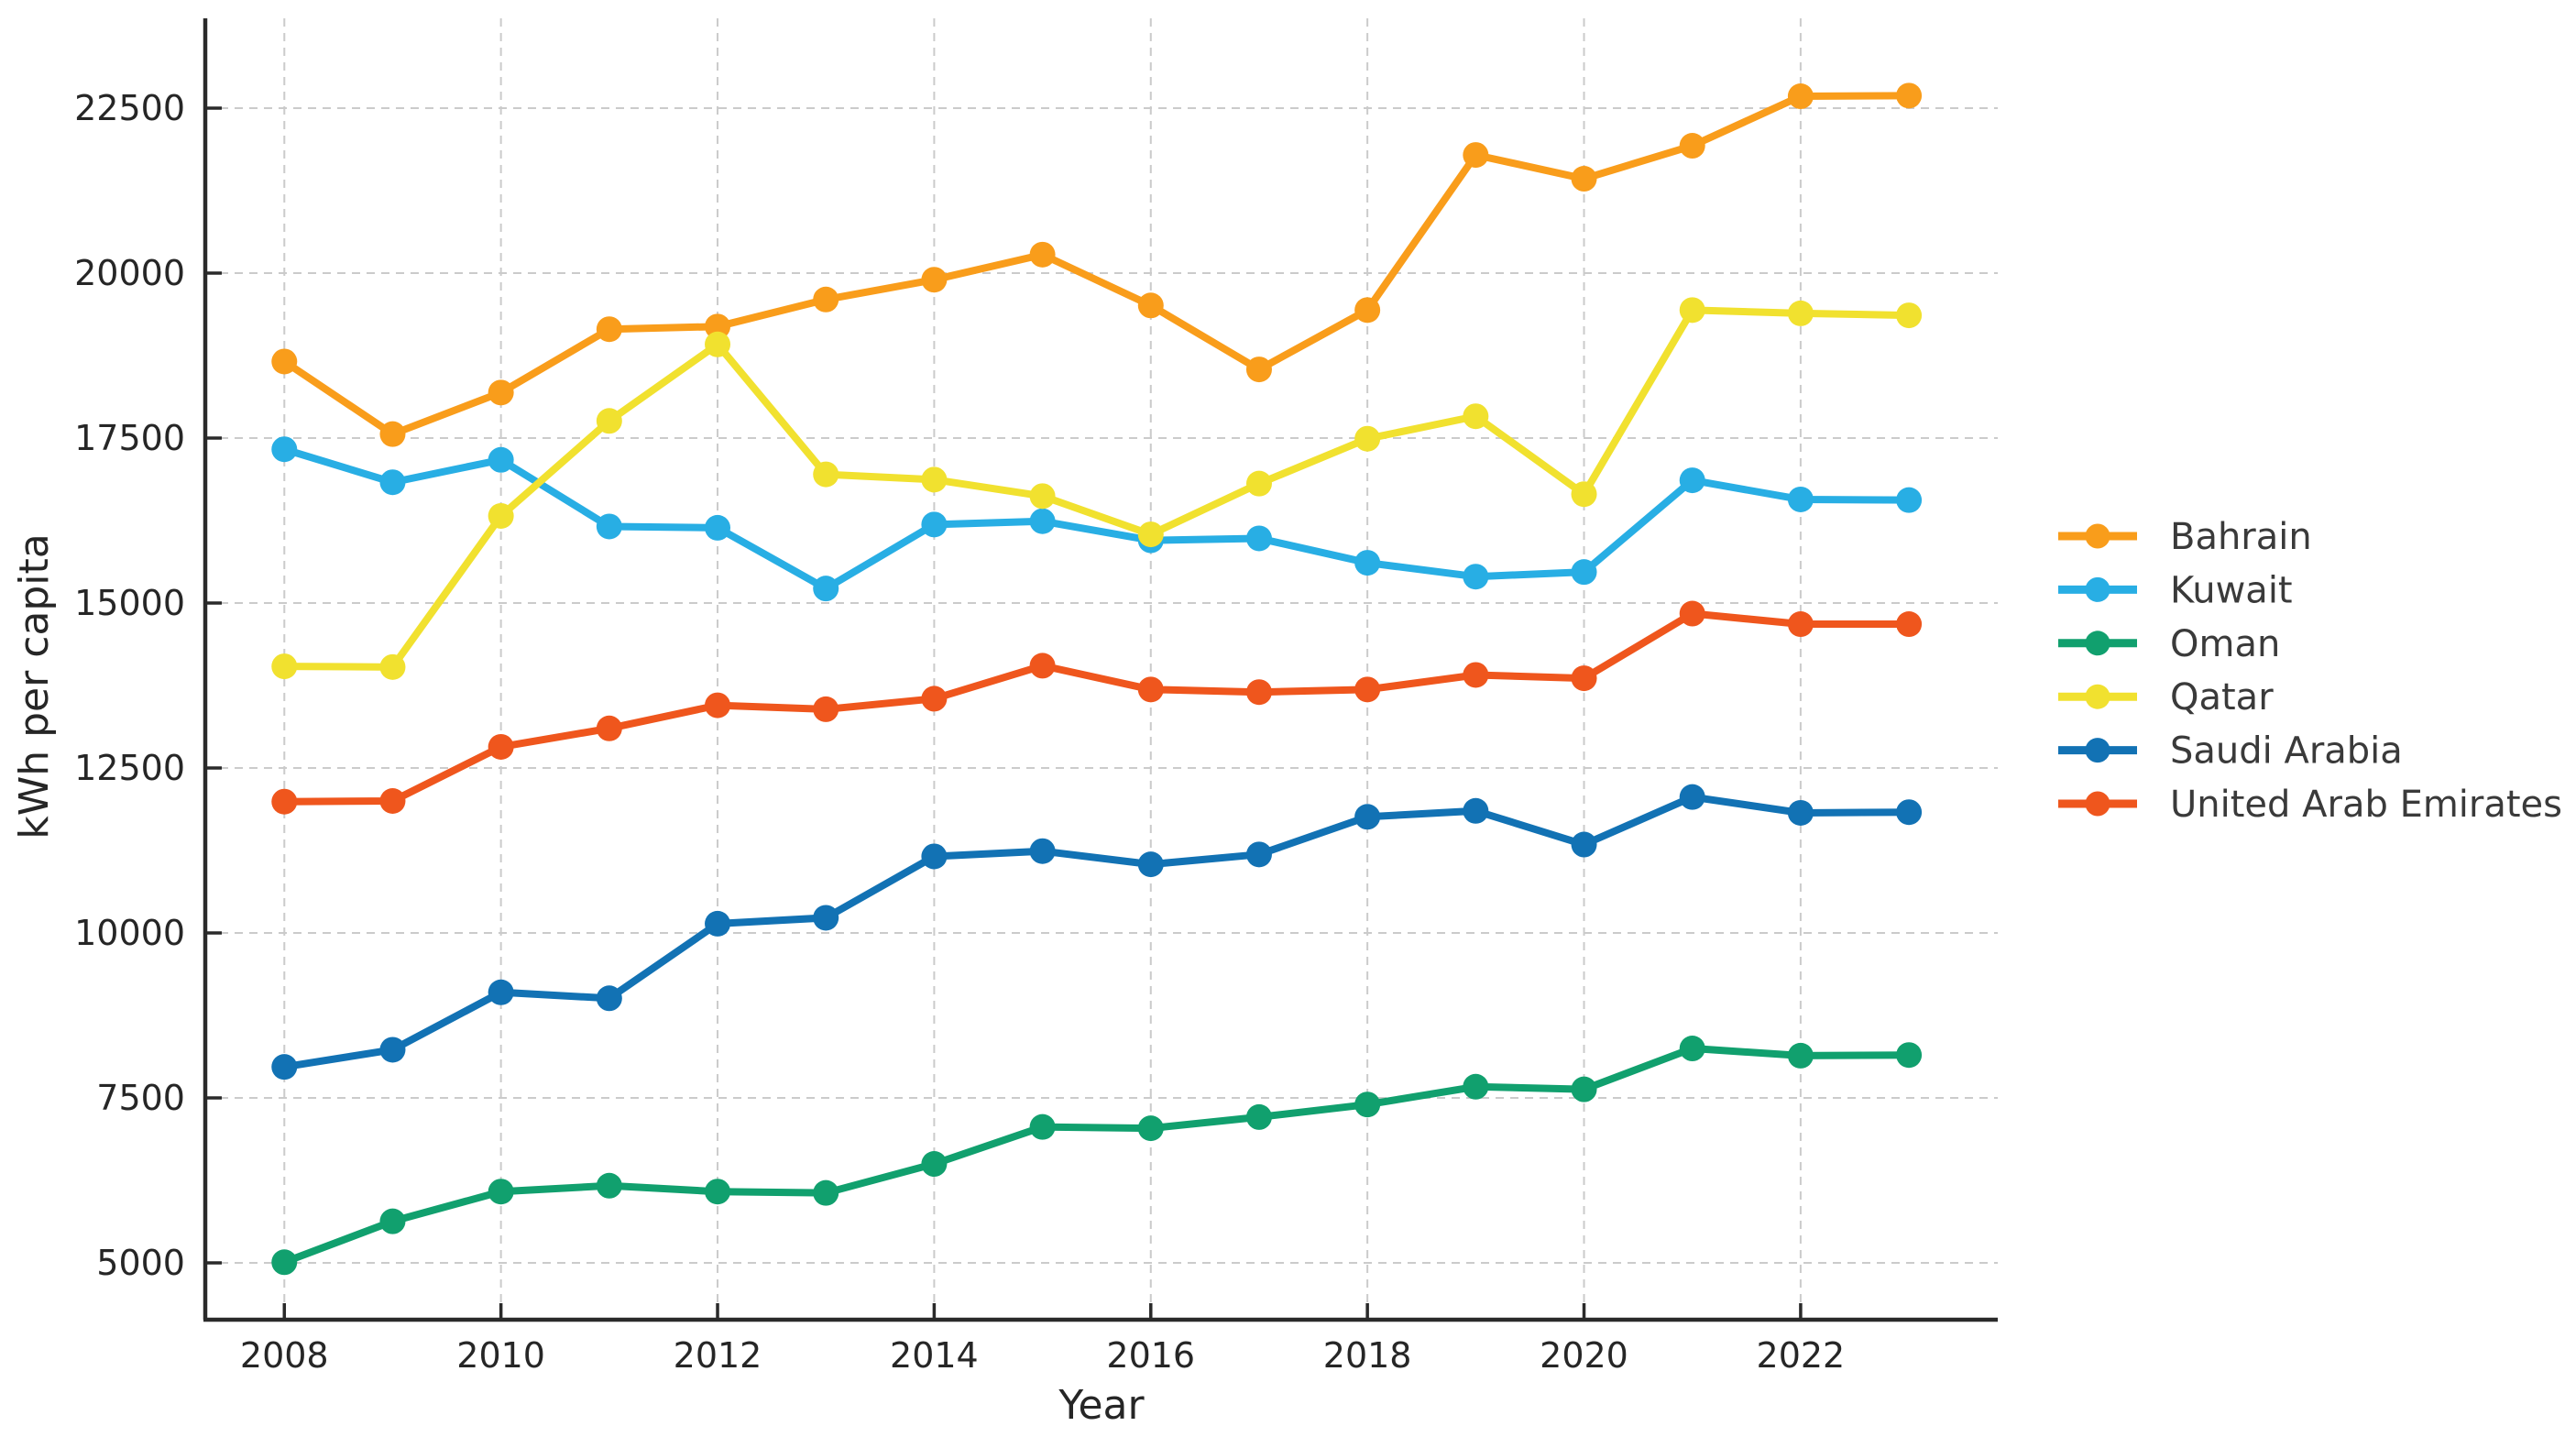 The image size is (2576, 1437). Describe the element at coordinates (1584, 1355) in the screenshot. I see `x-tick-label: 2020` at that location.